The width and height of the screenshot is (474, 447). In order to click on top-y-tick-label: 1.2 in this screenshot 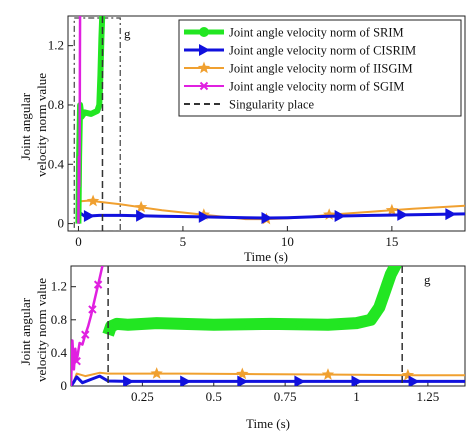, I will do `click(56, 45)`.